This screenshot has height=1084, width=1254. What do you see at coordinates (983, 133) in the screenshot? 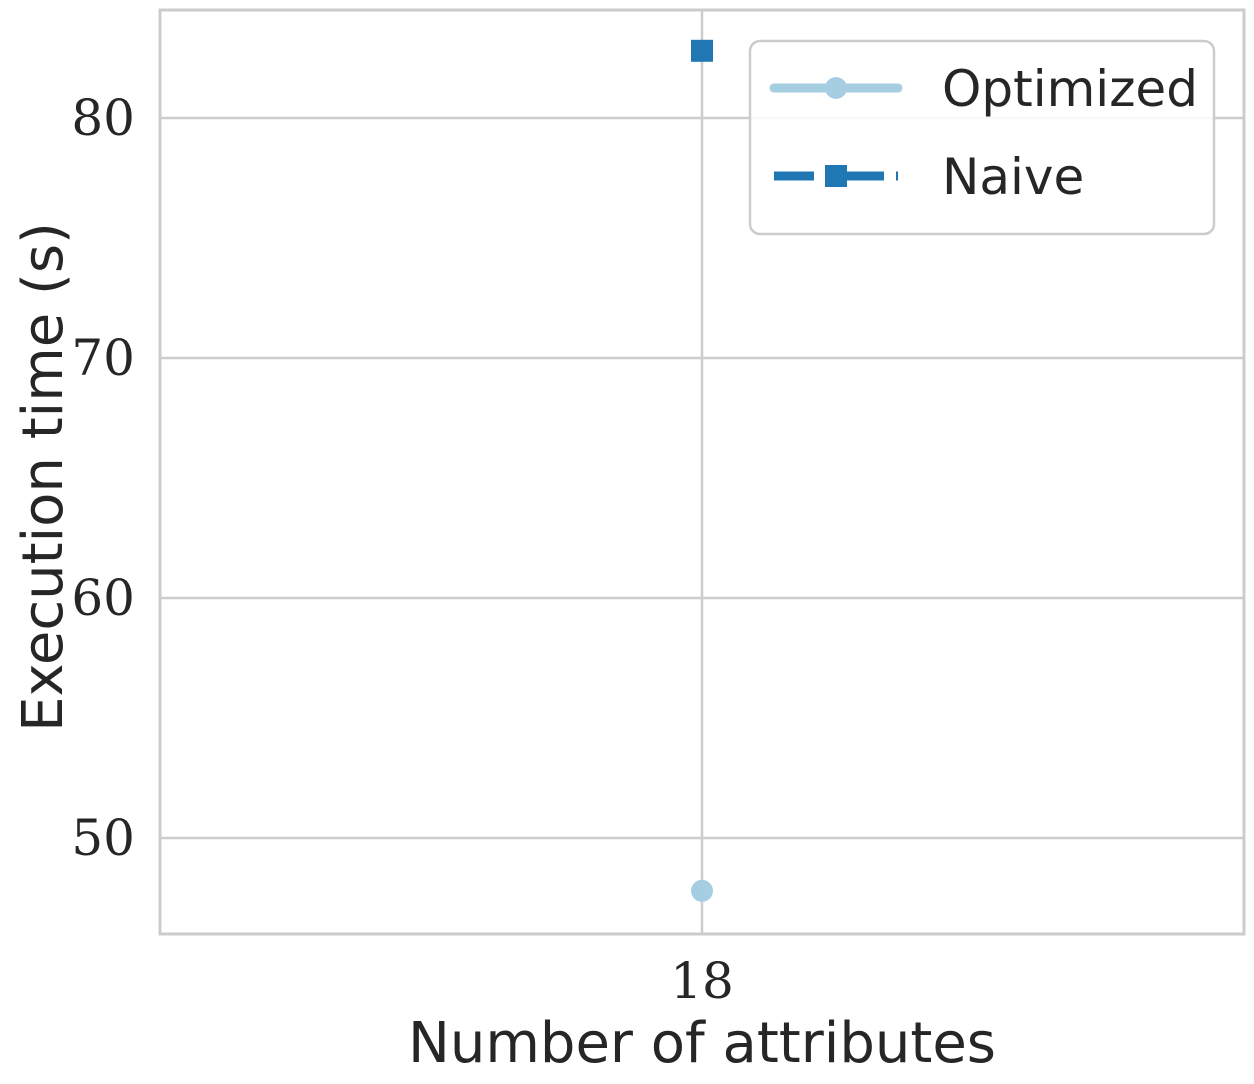
I see `legend-entries: Optimized Naive` at bounding box center [983, 133].